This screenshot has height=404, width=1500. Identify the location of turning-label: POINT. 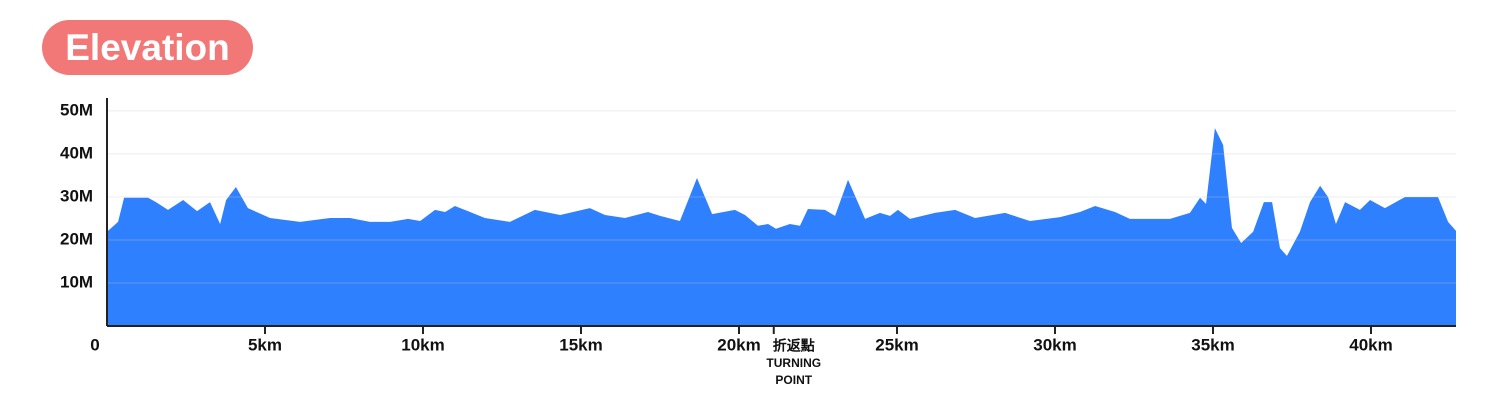
(793, 380).